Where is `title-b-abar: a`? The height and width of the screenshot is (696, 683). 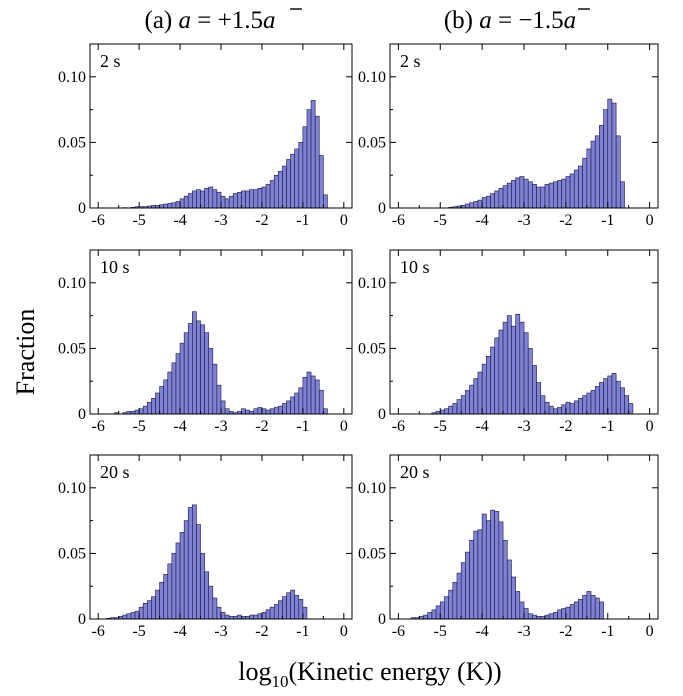
title-b-abar: a is located at coordinates (570, 20).